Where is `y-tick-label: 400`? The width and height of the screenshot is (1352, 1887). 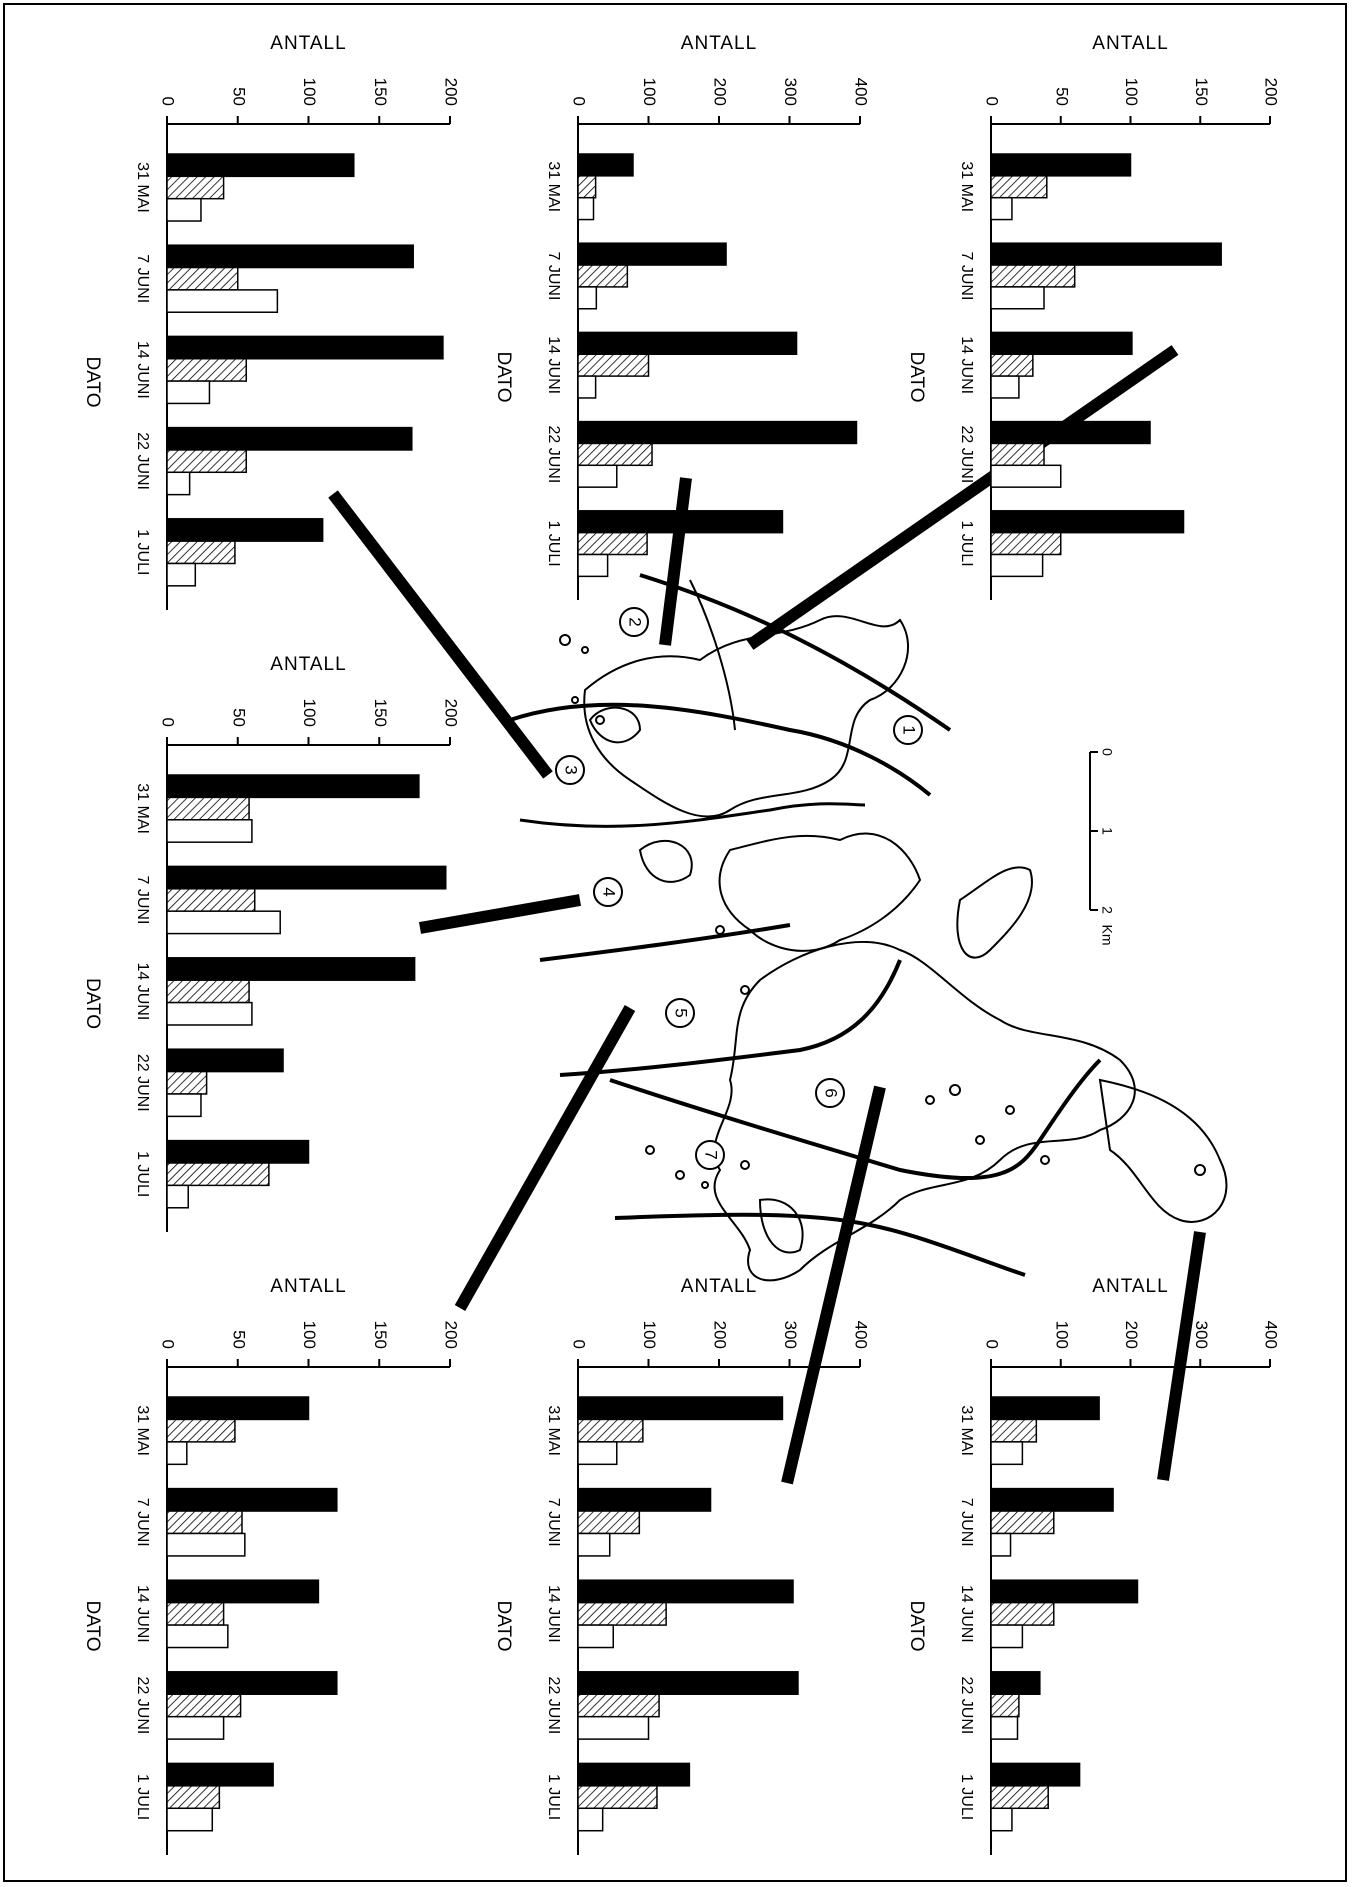
y-tick-label: 400 is located at coordinates (861, 92).